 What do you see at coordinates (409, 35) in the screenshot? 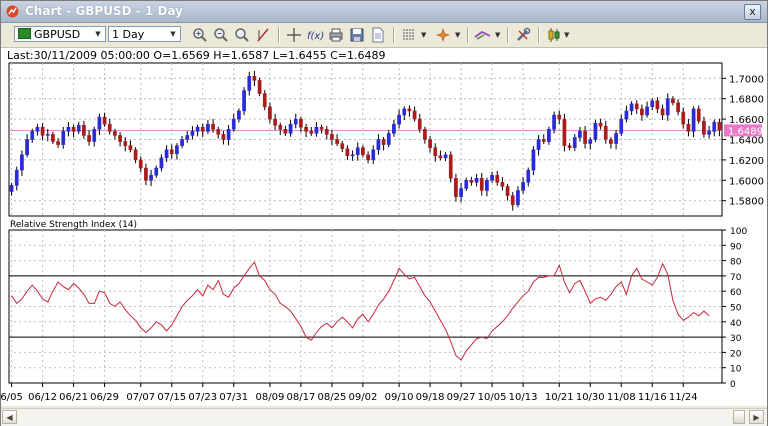
I see `grid-layout-button` at bounding box center [409, 35].